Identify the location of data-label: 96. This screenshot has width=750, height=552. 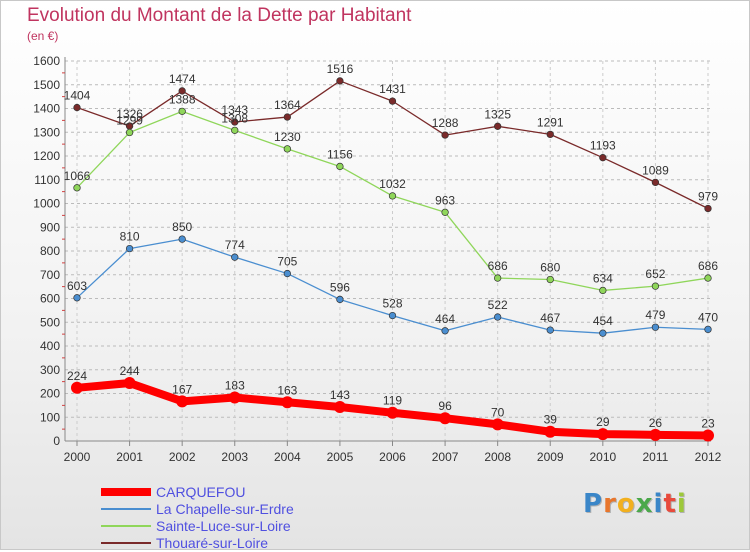
(445, 406).